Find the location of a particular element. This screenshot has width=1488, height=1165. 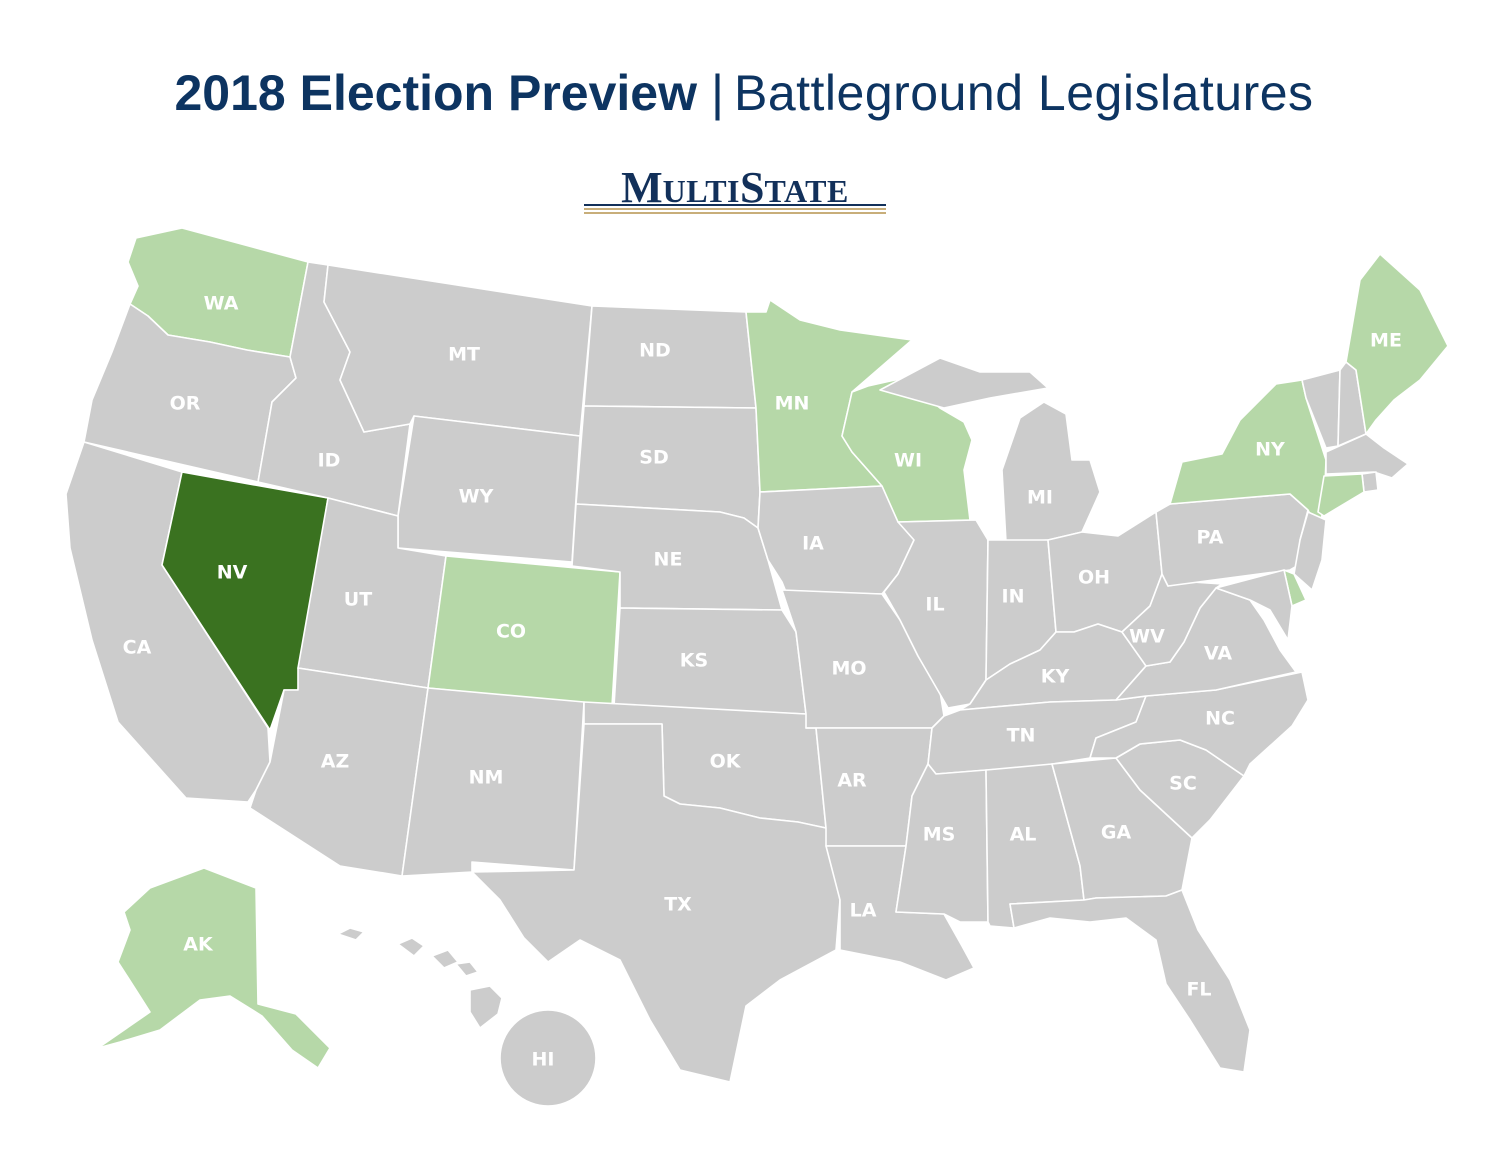

state-wy is located at coordinates (489, 489).